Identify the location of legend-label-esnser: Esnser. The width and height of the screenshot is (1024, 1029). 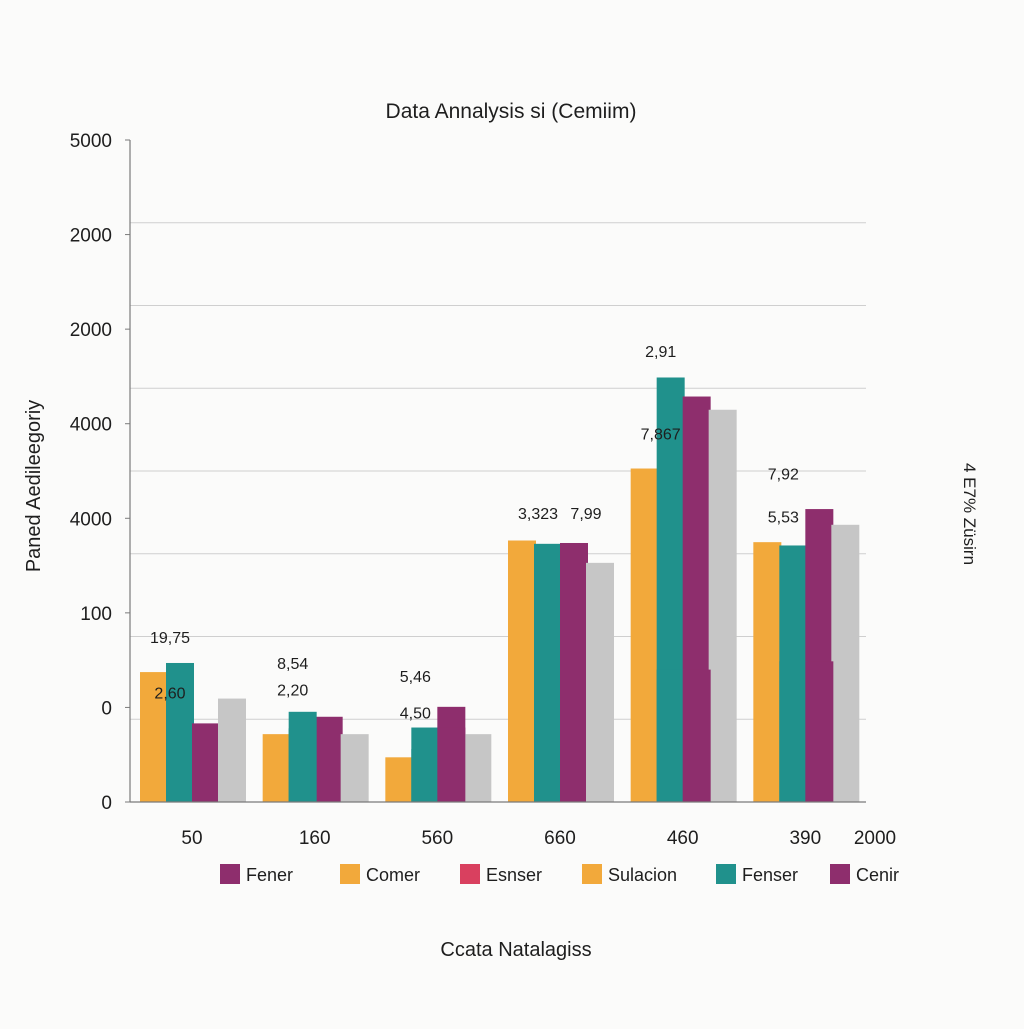
(514, 875).